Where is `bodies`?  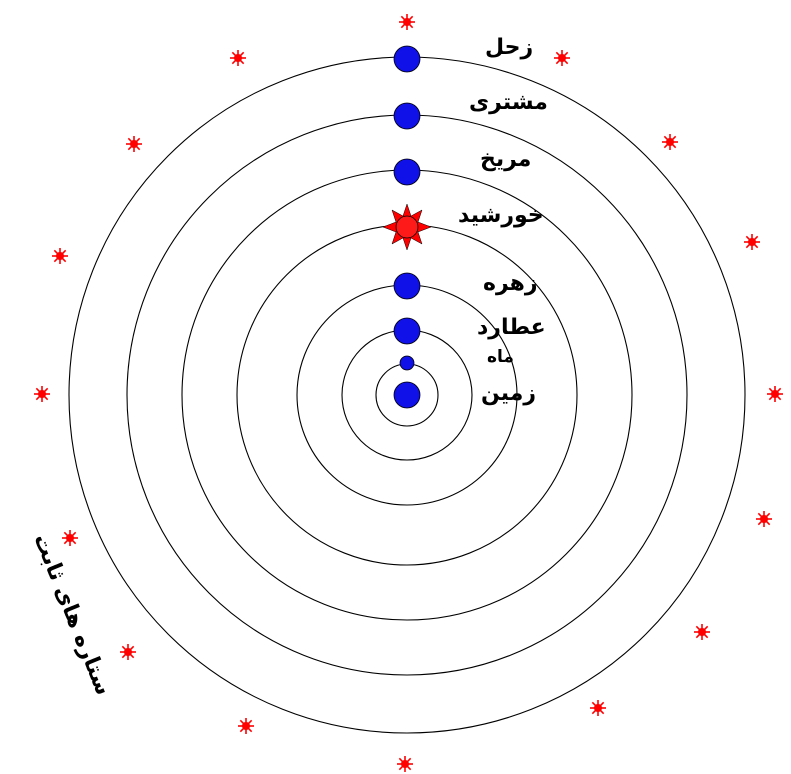
bodies is located at coordinates (407, 227).